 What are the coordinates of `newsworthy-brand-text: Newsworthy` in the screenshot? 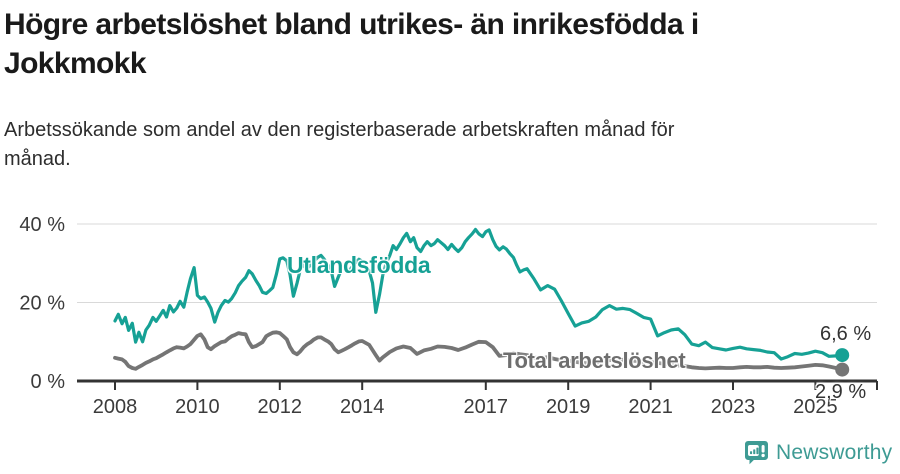 It's located at (834, 452).